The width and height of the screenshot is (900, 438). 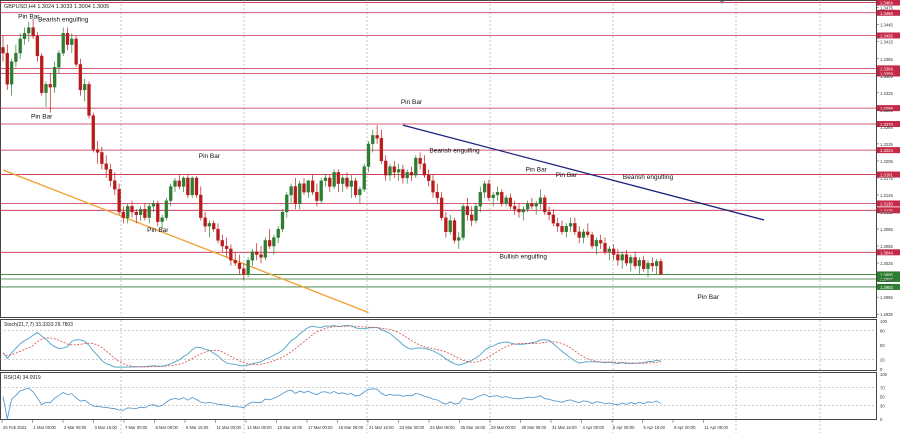 I want to click on price-tick-label-0: 1.3475, so click(x=886, y=8).